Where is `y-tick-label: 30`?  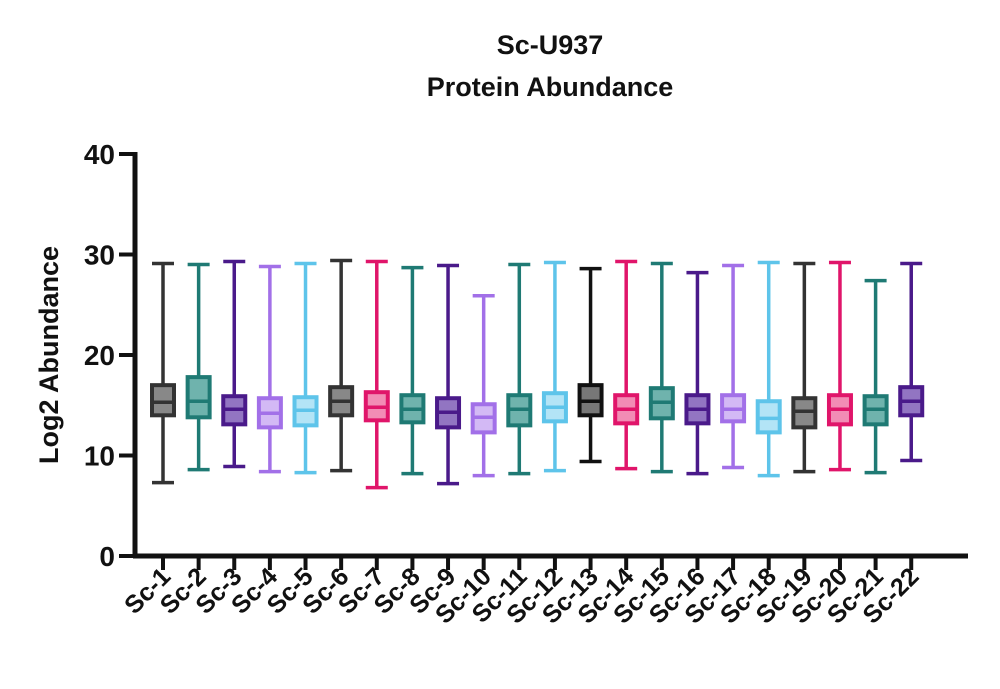
y-tick-label: 30 is located at coordinates (99, 255).